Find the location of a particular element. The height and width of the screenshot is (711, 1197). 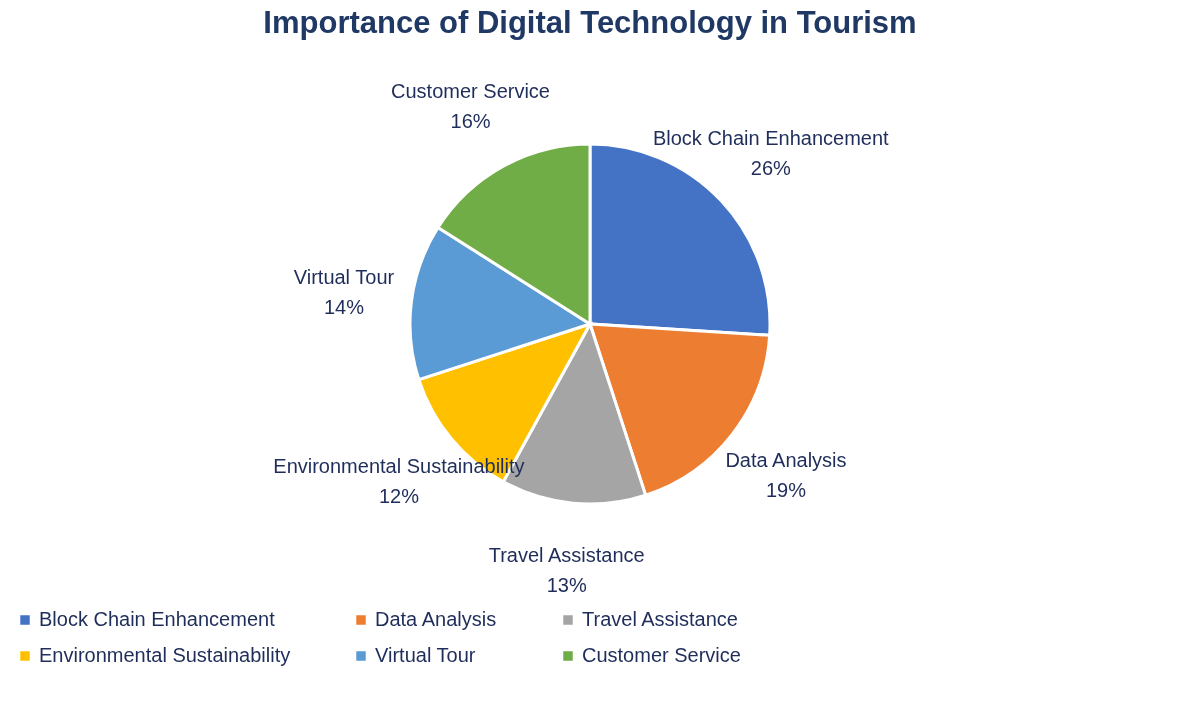

chart-title: Importance of Digital Technology in Tourism is located at coordinates (590, 22).